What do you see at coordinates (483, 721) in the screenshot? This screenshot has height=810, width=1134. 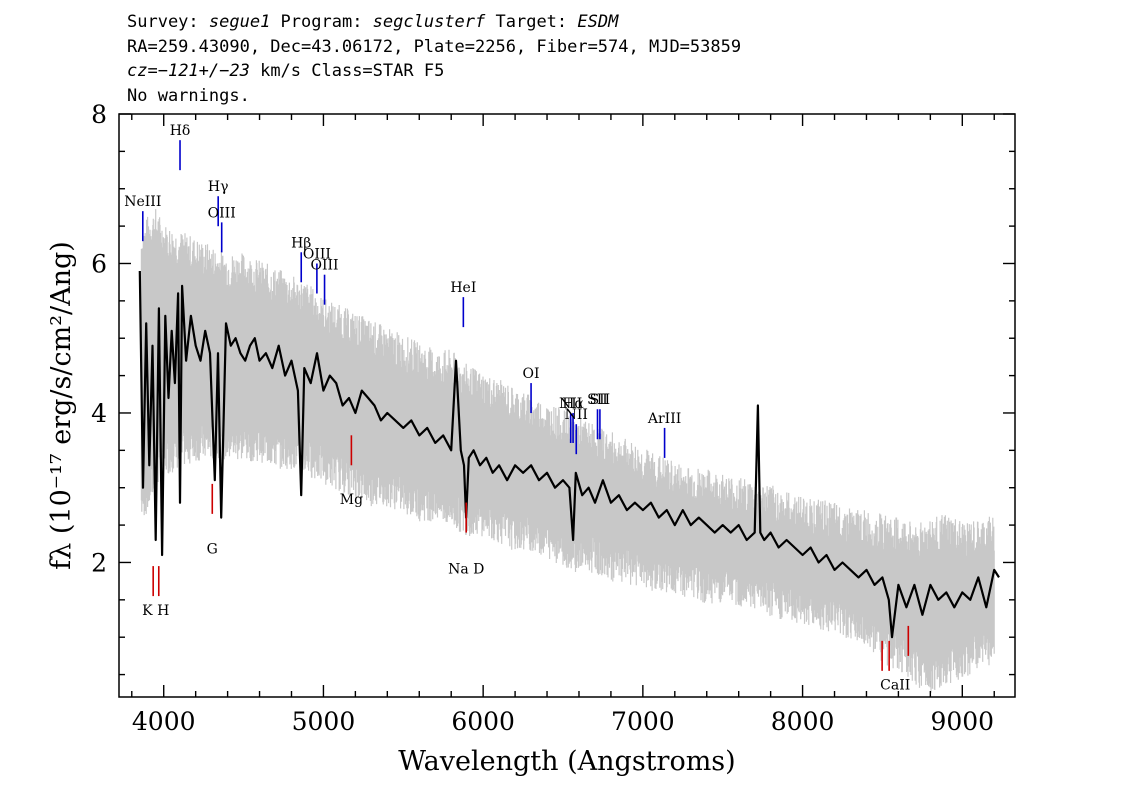 I see `x-tick-label-2: 6000` at bounding box center [483, 721].